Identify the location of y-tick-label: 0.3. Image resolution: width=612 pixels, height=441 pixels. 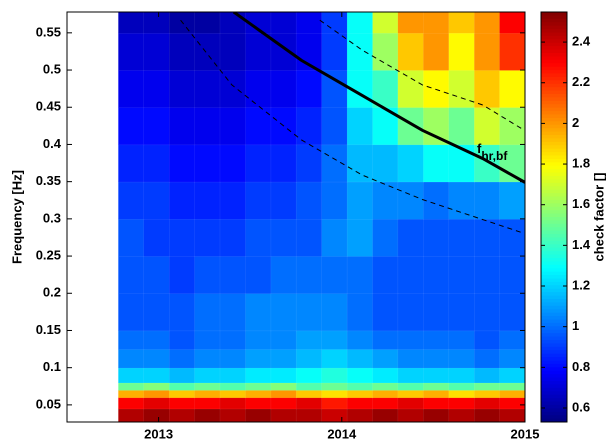
(52, 217).